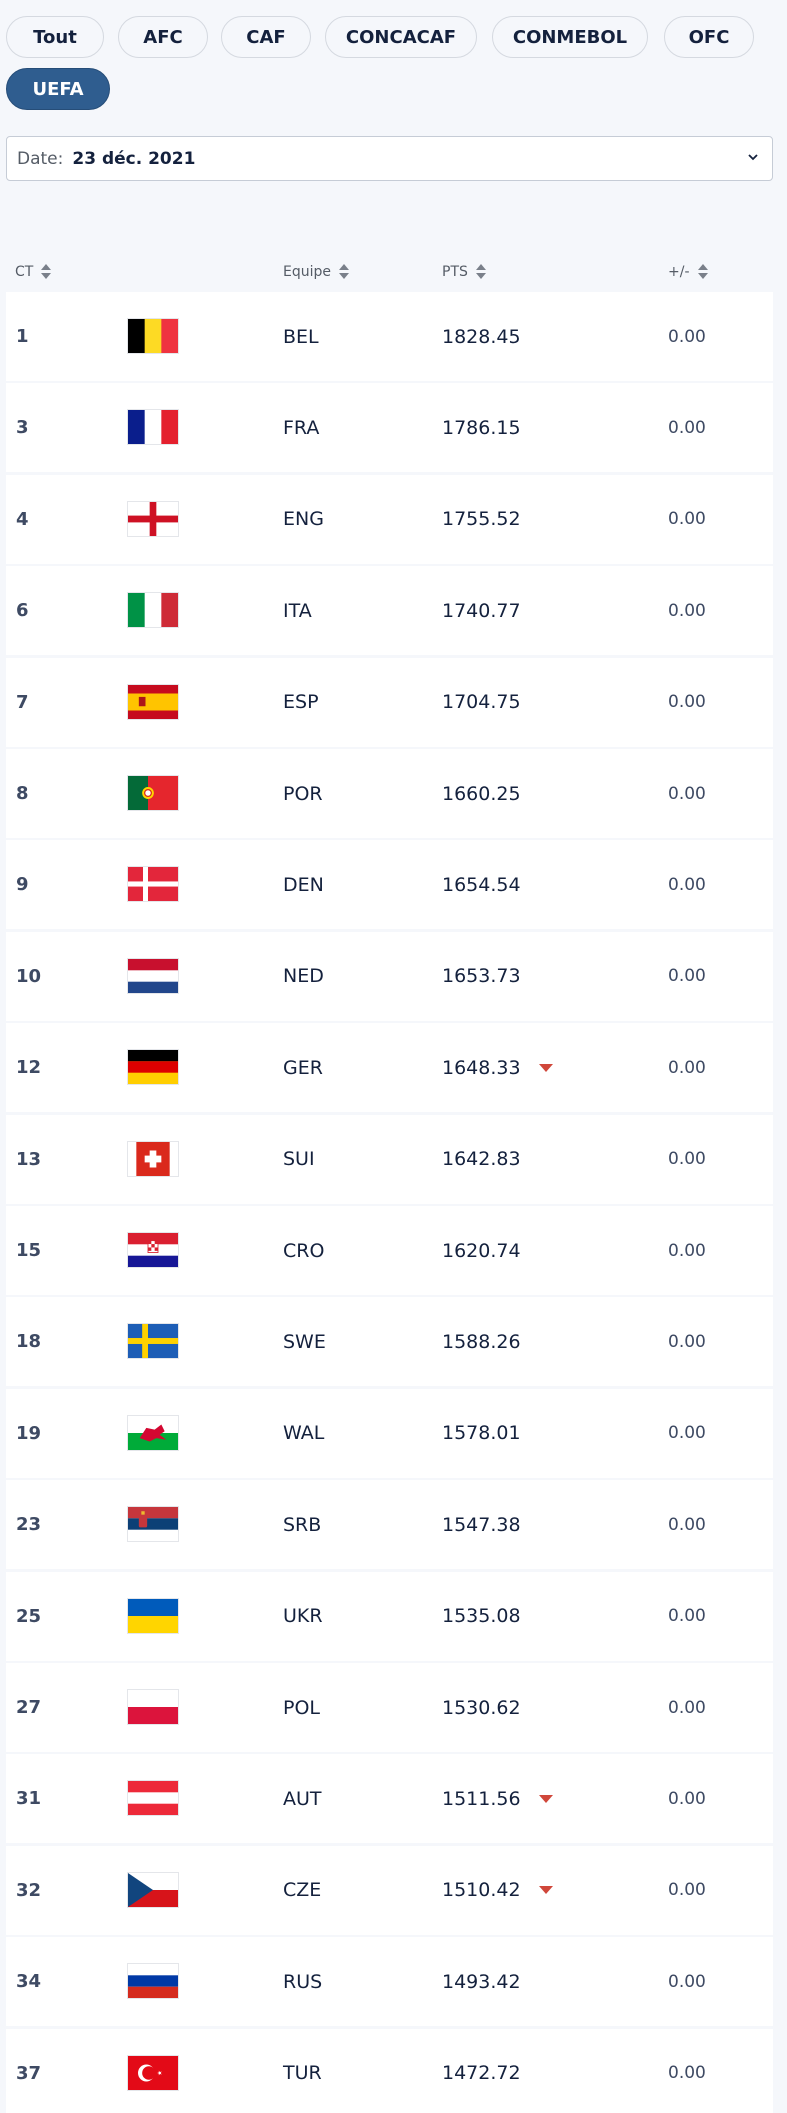 This screenshot has width=787, height=2113. Describe the element at coordinates (389, 428) in the screenshot. I see `table-row: 3 FRA 1786.15 0.00` at that location.